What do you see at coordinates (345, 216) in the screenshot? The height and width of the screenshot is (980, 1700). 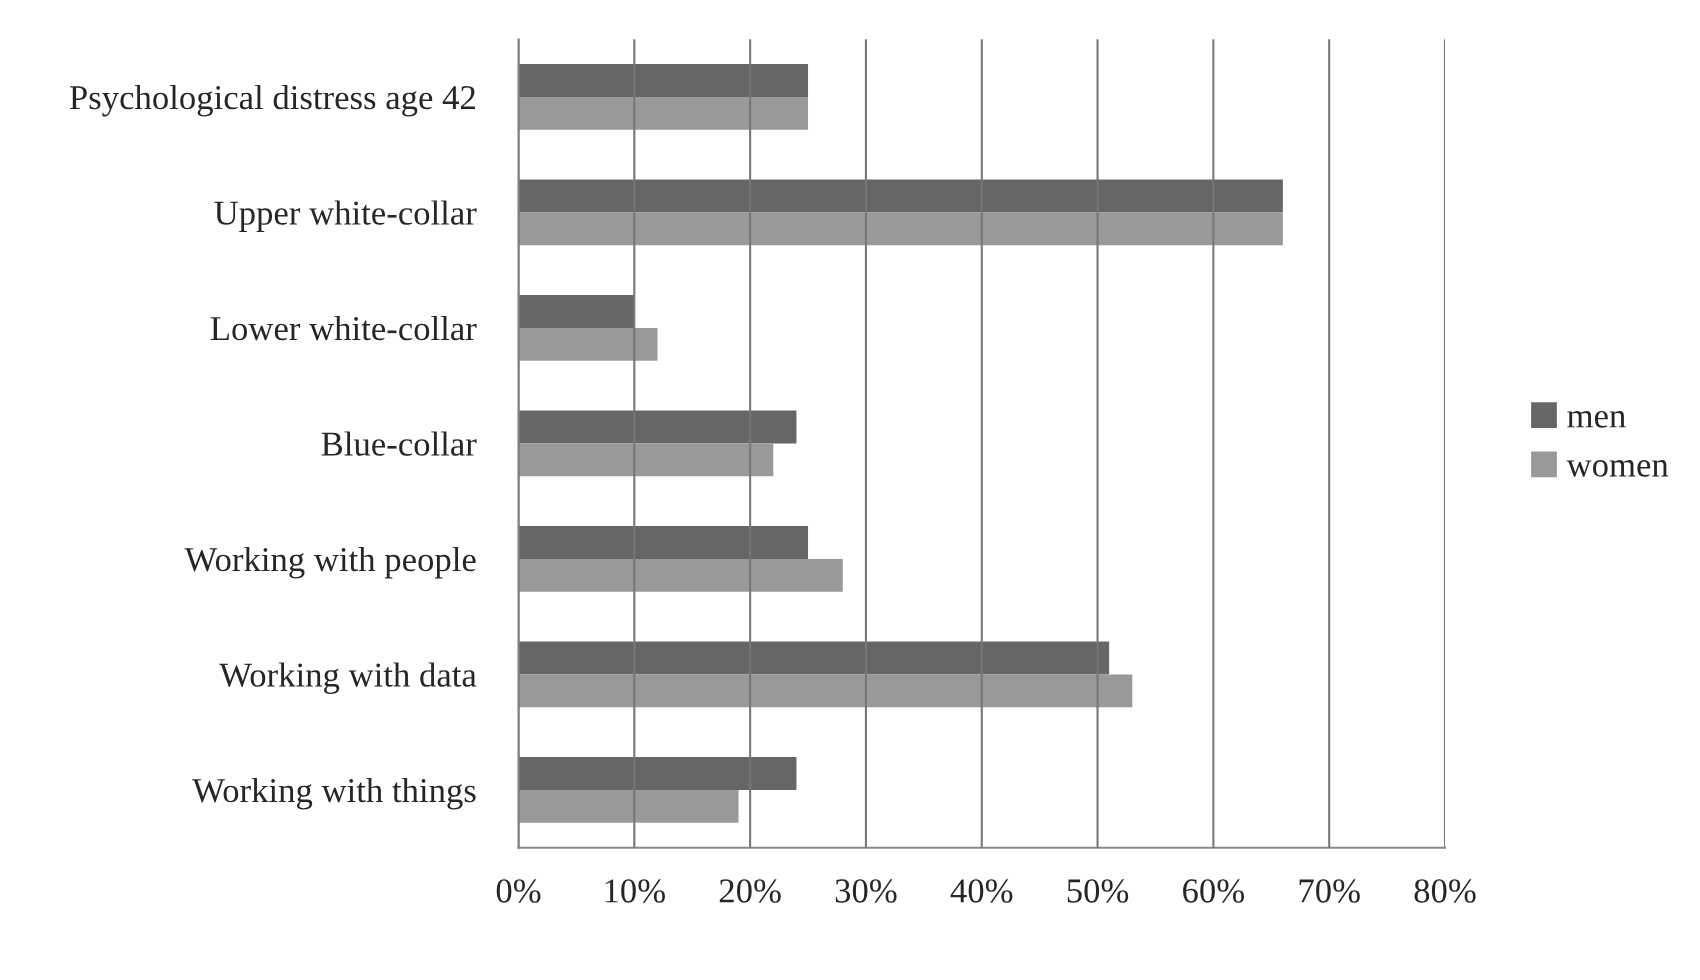 I see `y-tick-label: Upper white-collar` at bounding box center [345, 216].